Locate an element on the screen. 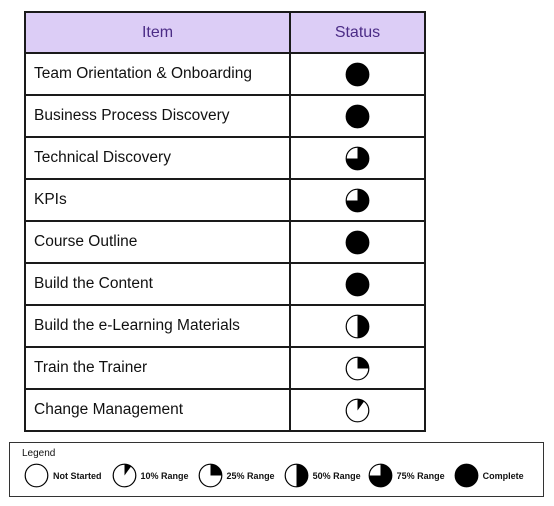 The image size is (554, 506). legend-entry: 10% Range is located at coordinates (150, 475).